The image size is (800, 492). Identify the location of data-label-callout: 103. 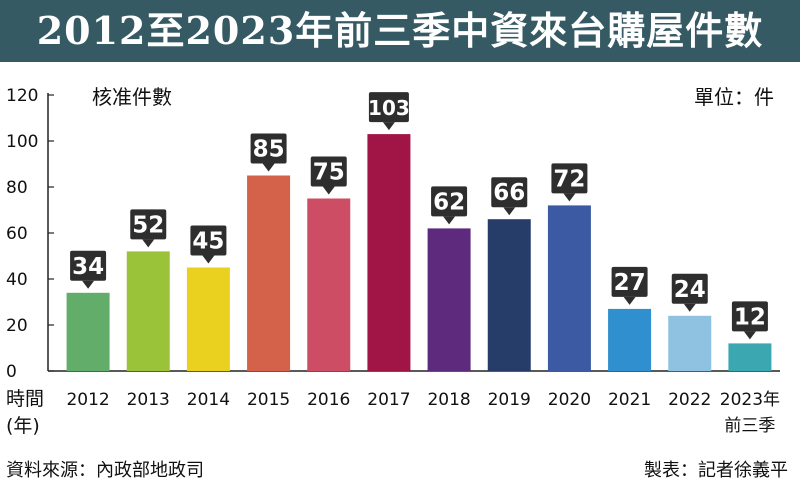
(389, 111).